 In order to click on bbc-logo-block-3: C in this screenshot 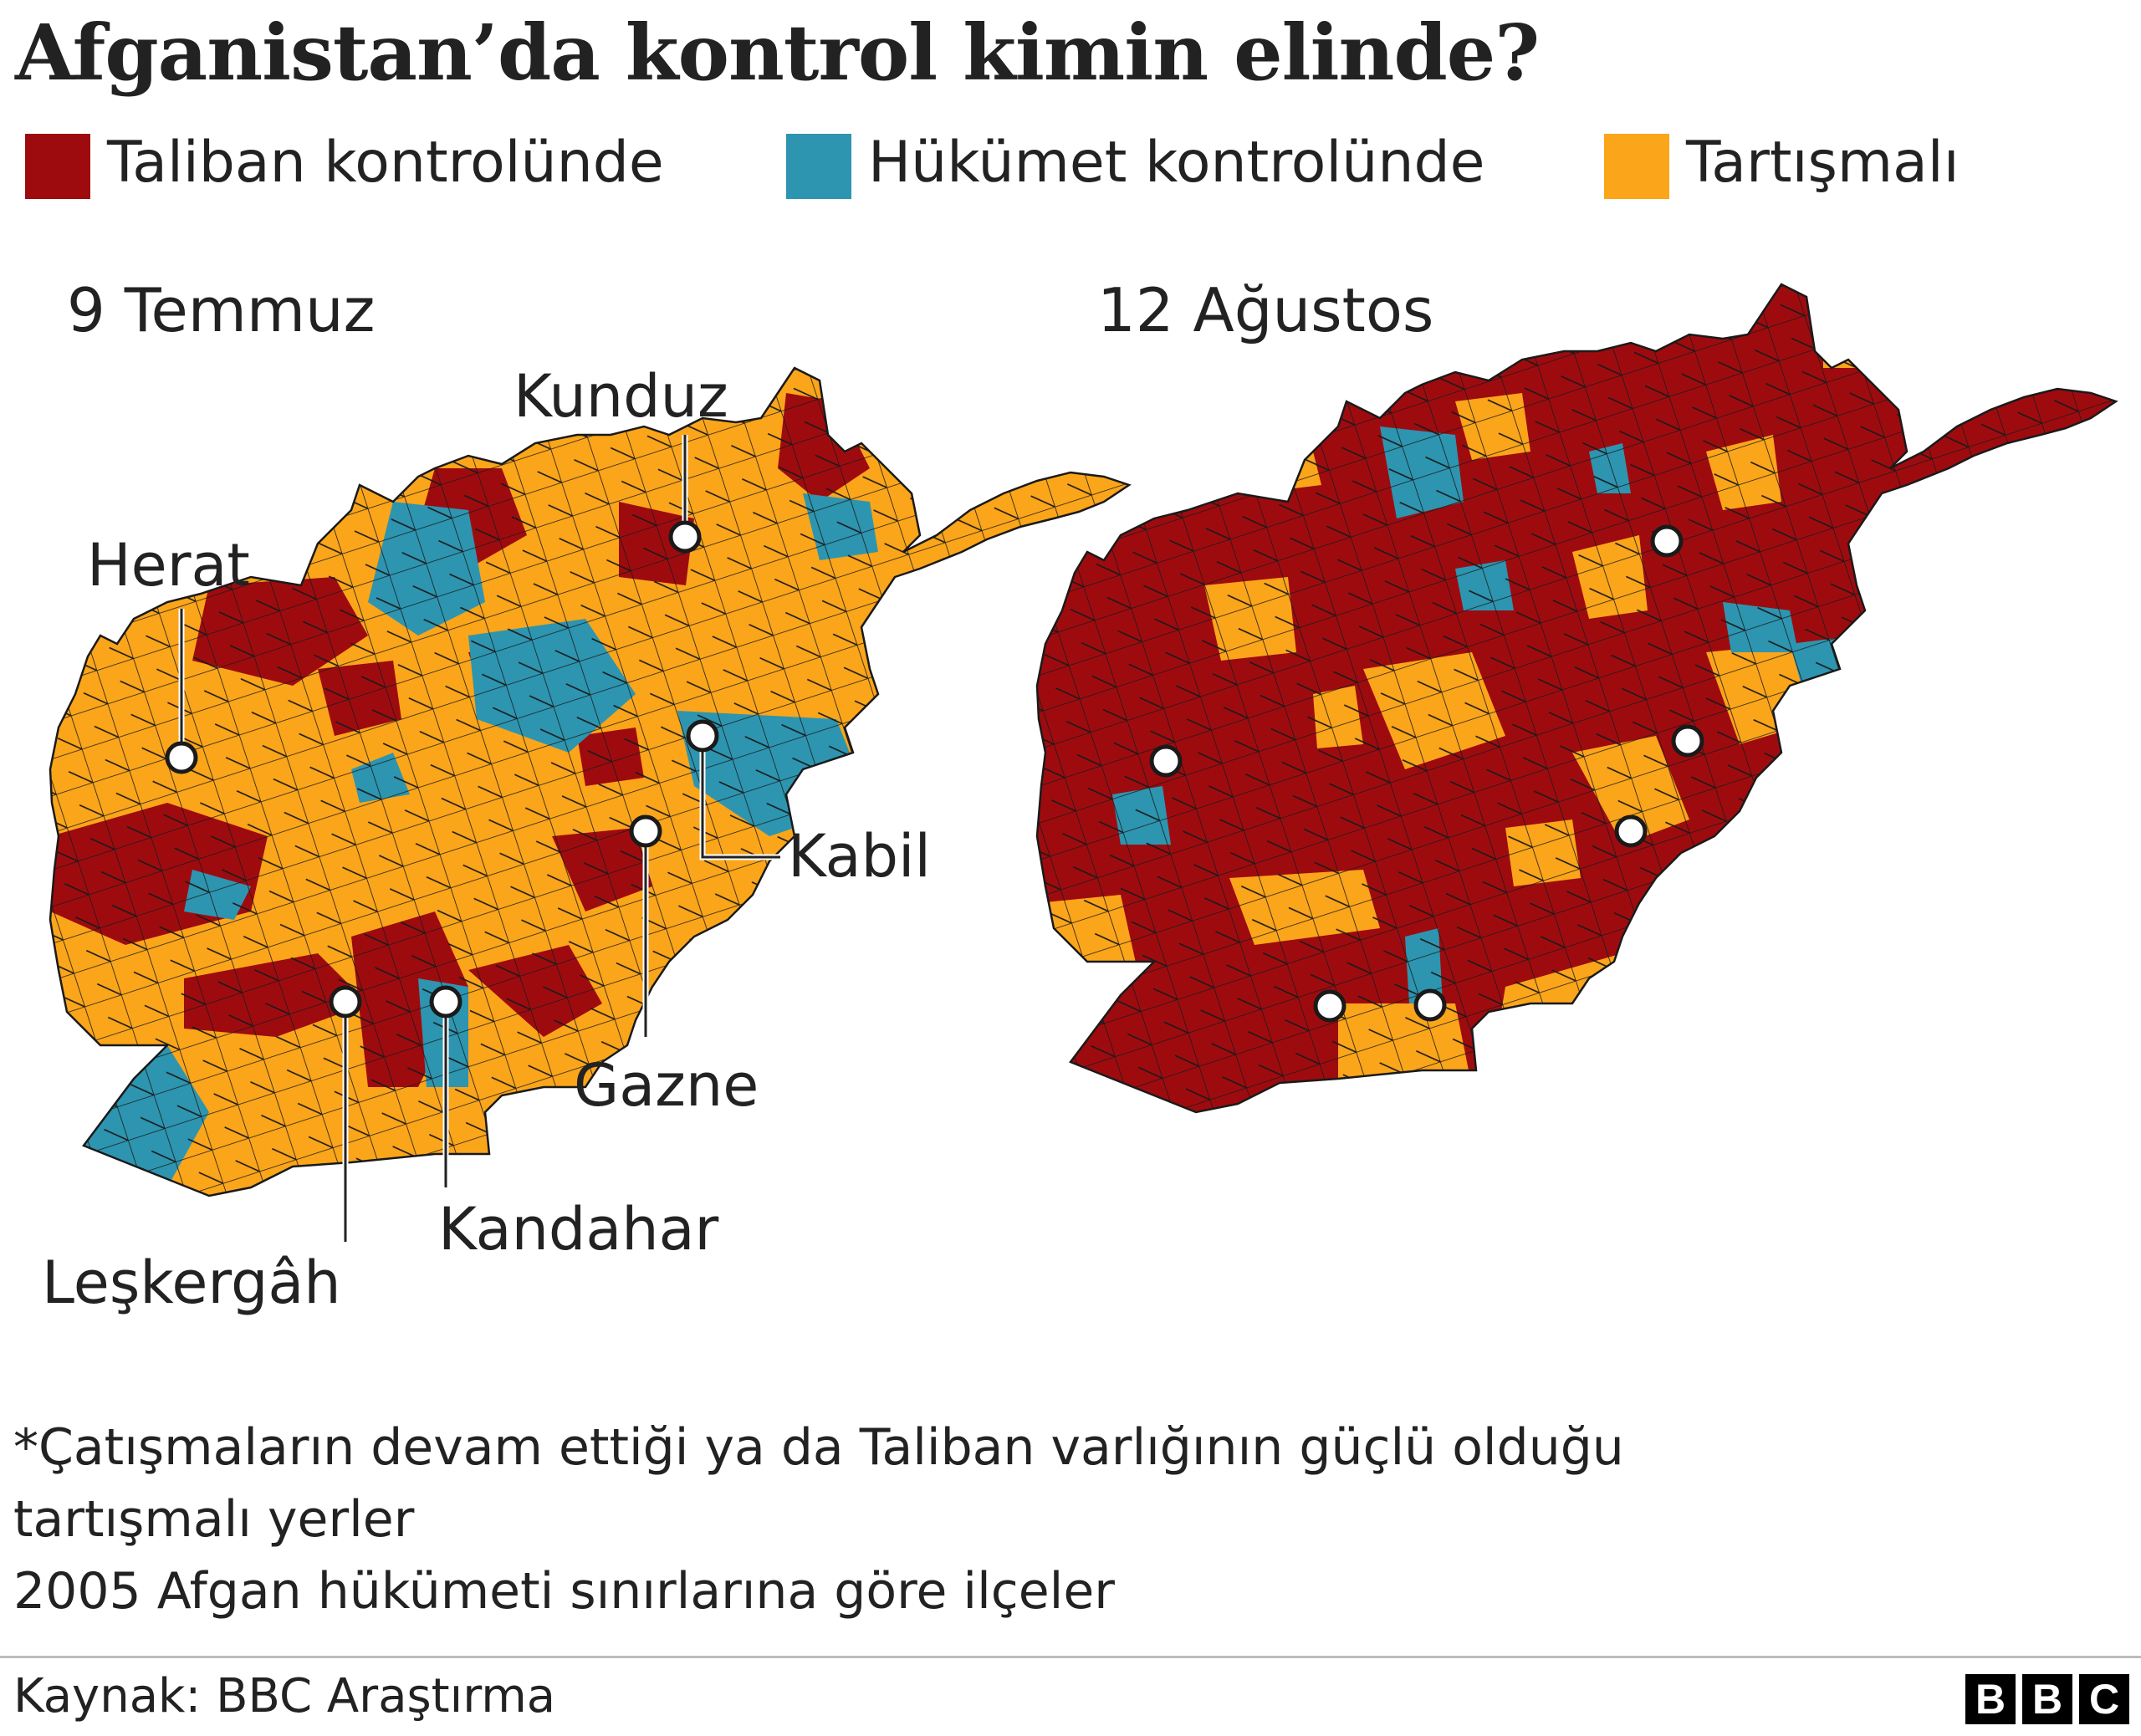, I will do `click(2104, 1699)`.